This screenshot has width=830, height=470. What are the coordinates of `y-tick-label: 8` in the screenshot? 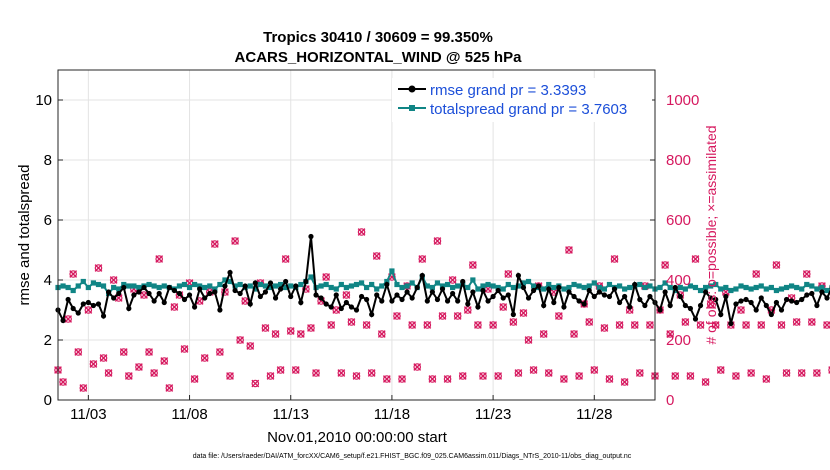 It's located at (48, 160).